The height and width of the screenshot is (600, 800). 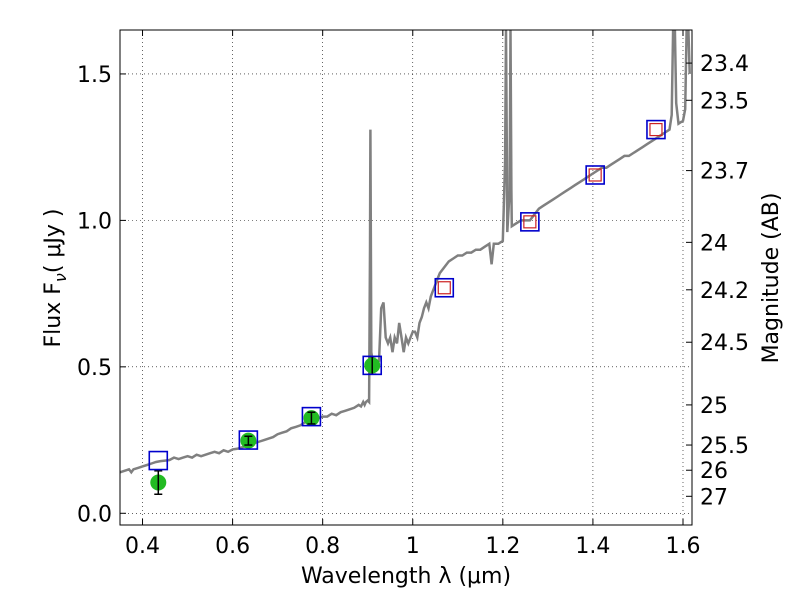 What do you see at coordinates (406, 576) in the screenshot?
I see `x-axis-label: Wavelength λ (μm)` at bounding box center [406, 576].